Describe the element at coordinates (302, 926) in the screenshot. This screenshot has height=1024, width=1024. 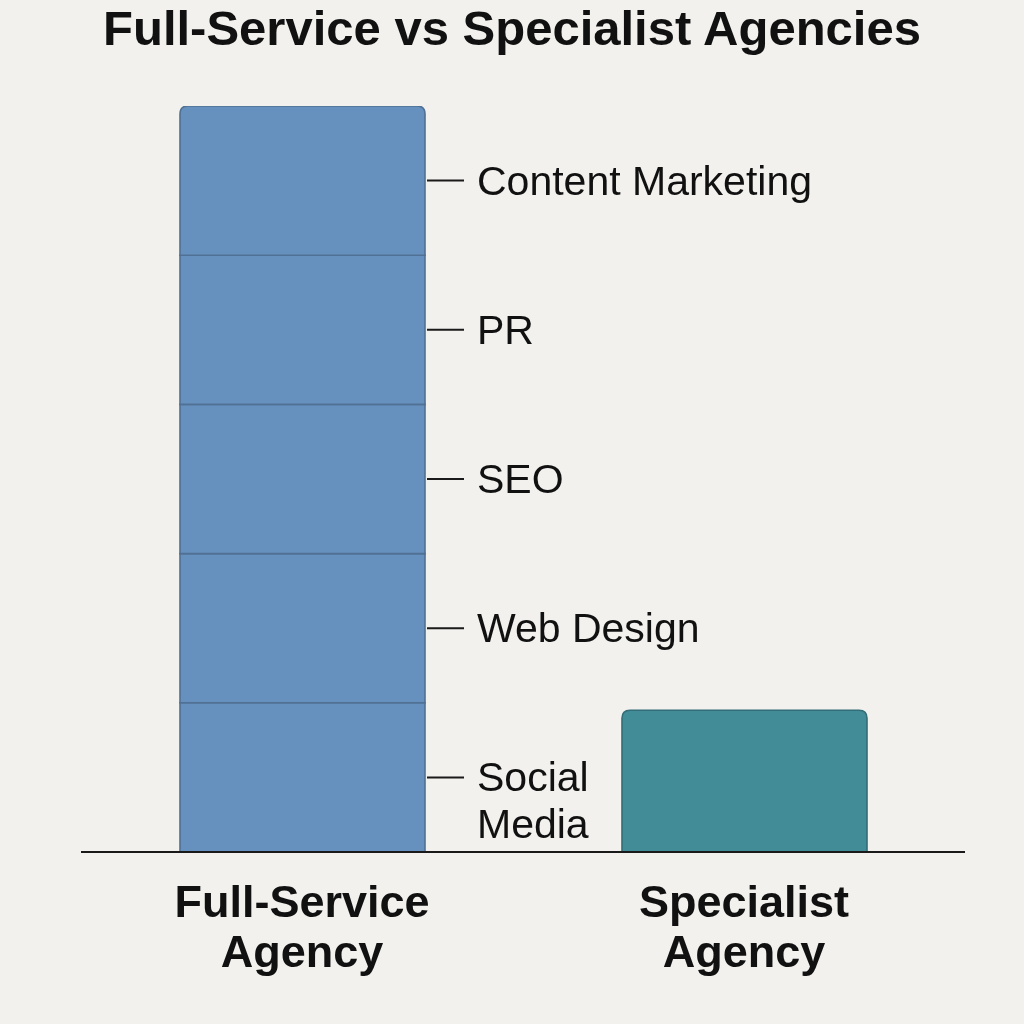
I see `x-tick-label: Full-Service Agency` at that location.